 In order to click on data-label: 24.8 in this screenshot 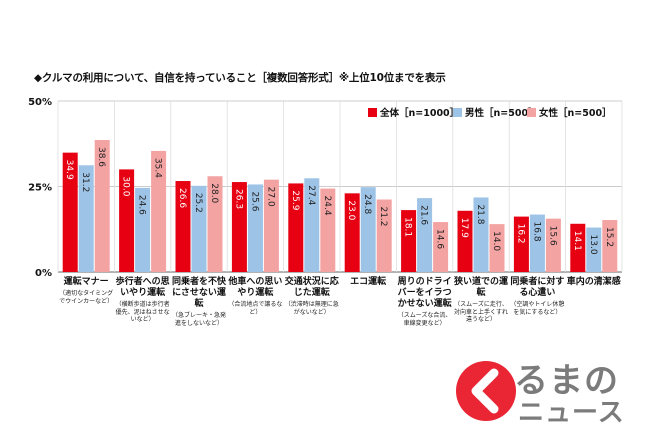, I will do `click(367, 204)`.